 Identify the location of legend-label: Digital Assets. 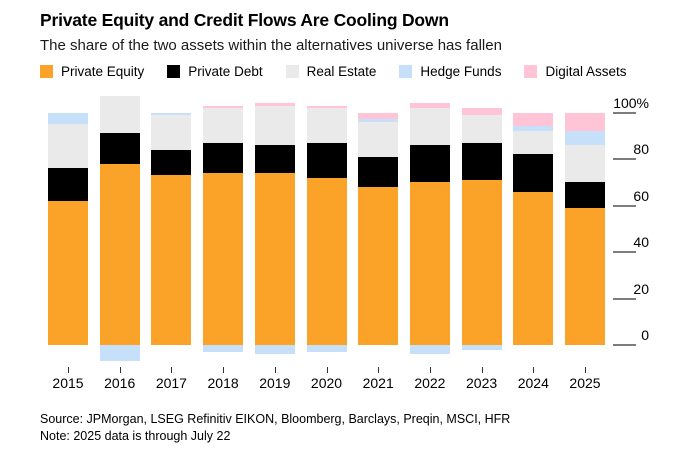
(586, 71).